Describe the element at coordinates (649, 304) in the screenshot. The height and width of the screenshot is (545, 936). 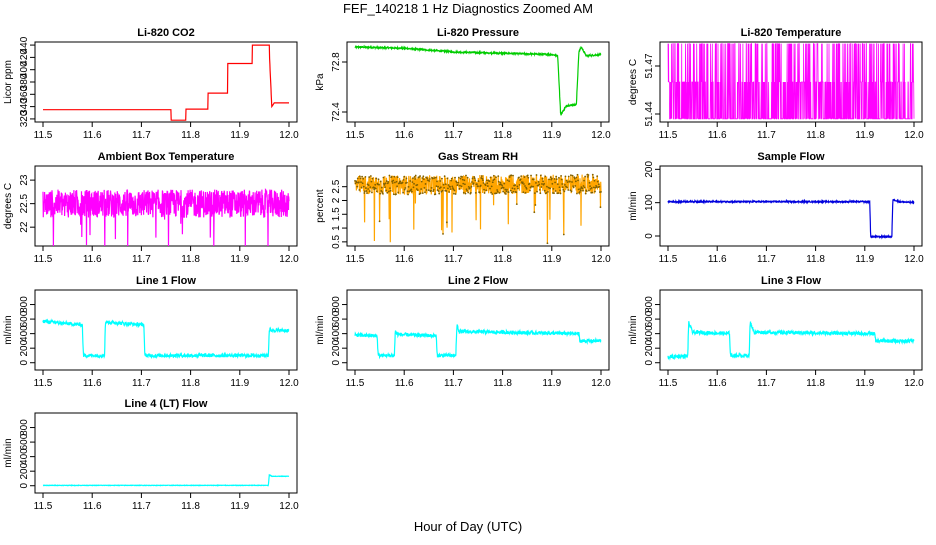
I see `y-tick-label: 800` at that location.